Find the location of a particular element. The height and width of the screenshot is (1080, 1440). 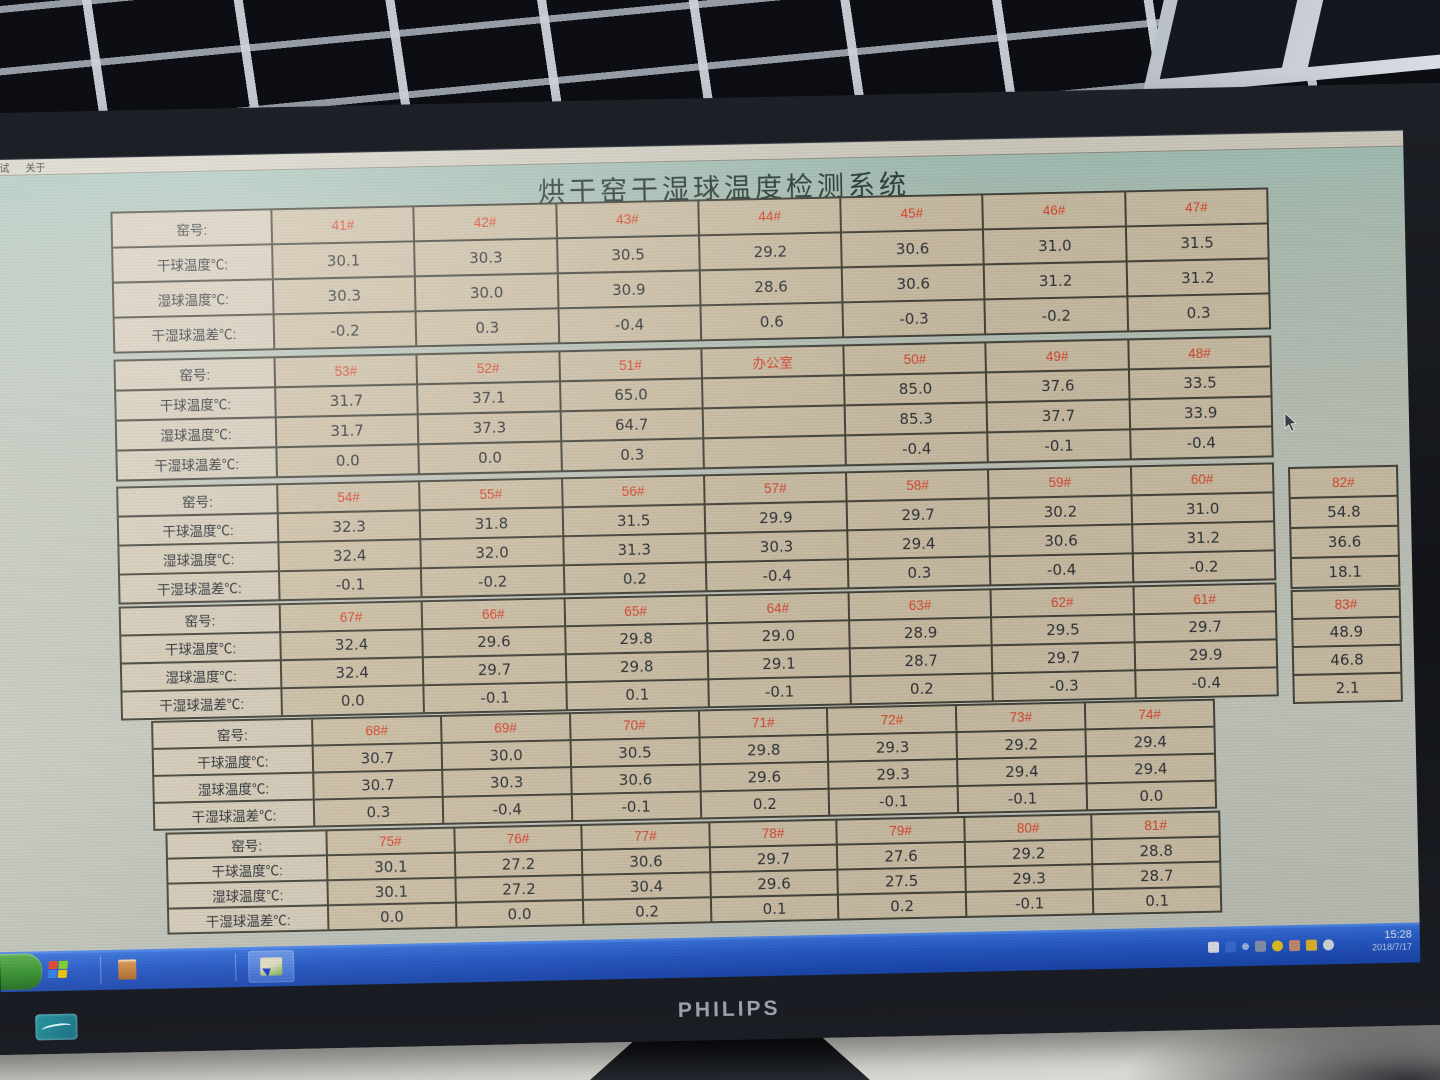

scada-app-taskbar-button is located at coordinates (271, 966).